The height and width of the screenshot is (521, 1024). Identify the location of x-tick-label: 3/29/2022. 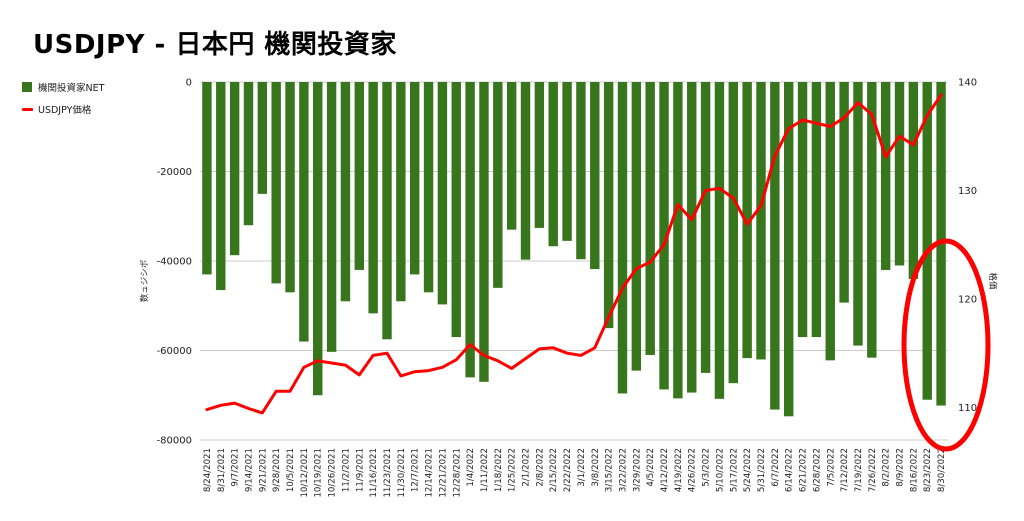
(637, 470).